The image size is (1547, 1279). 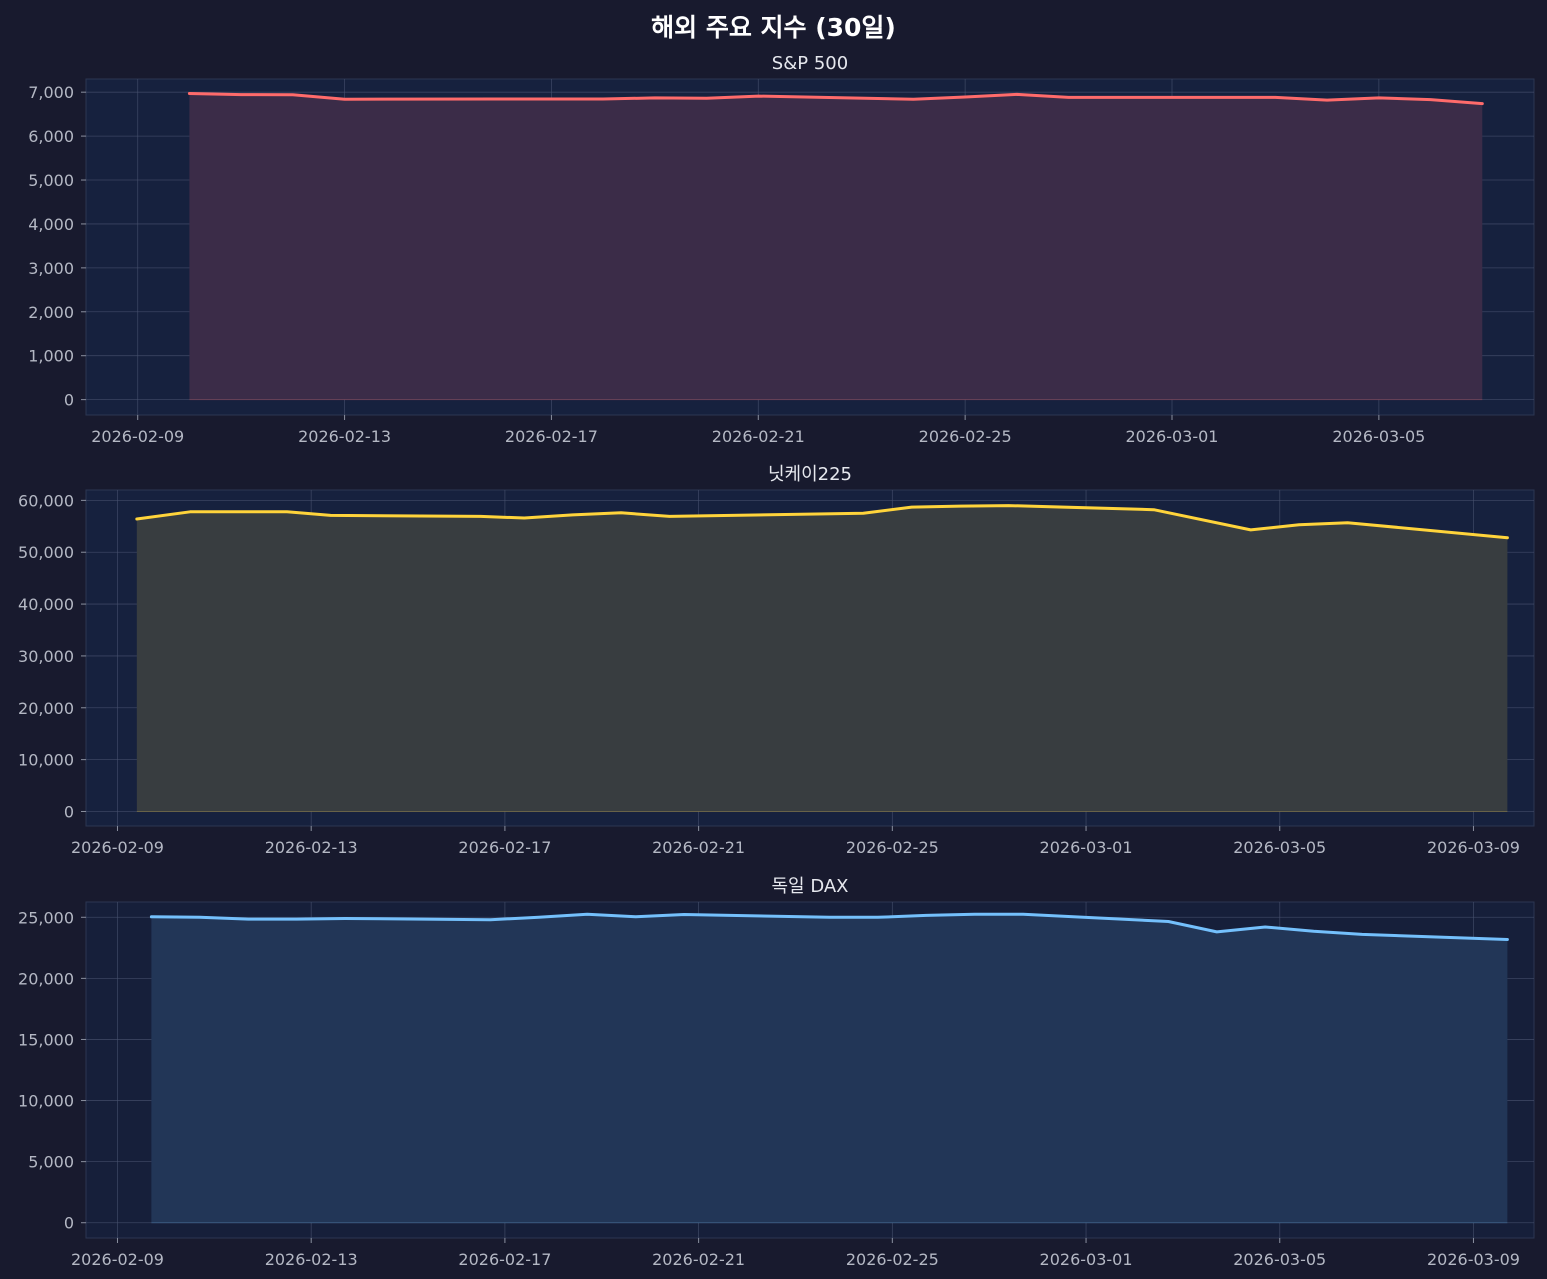 What do you see at coordinates (51, 356) in the screenshot?
I see `y-tick-label: 1,000` at bounding box center [51, 356].